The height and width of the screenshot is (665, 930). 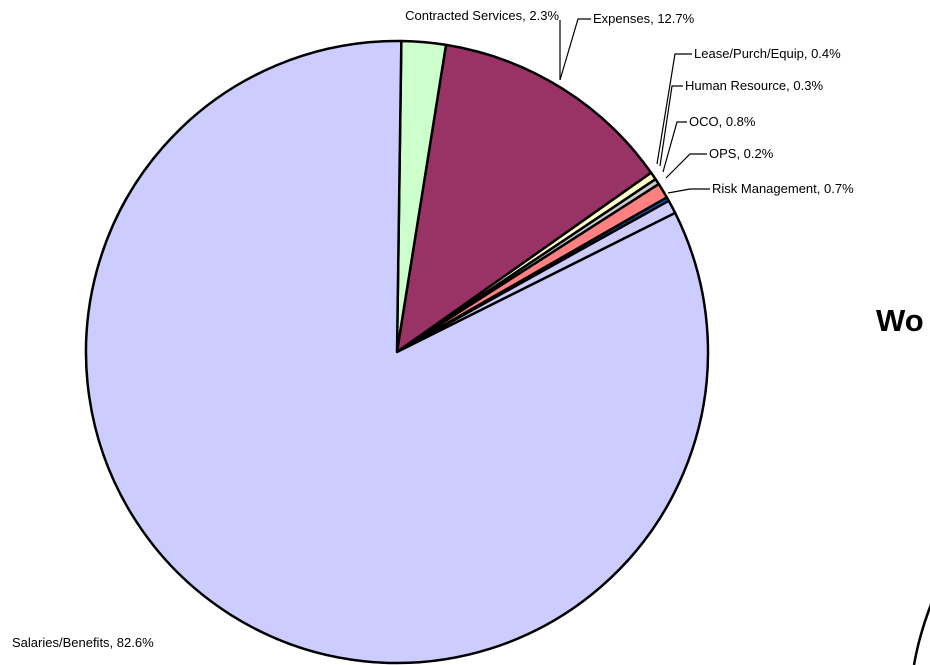 What do you see at coordinates (524, 198) in the screenshot?
I see `slice-expenses` at bounding box center [524, 198].